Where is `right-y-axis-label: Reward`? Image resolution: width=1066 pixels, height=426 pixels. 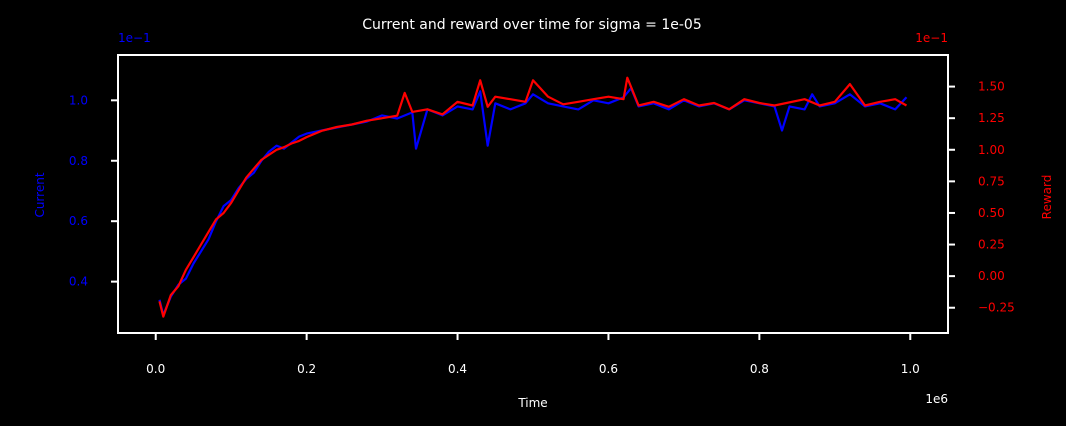 right-y-axis-label: Reward is located at coordinates (1047, 197).